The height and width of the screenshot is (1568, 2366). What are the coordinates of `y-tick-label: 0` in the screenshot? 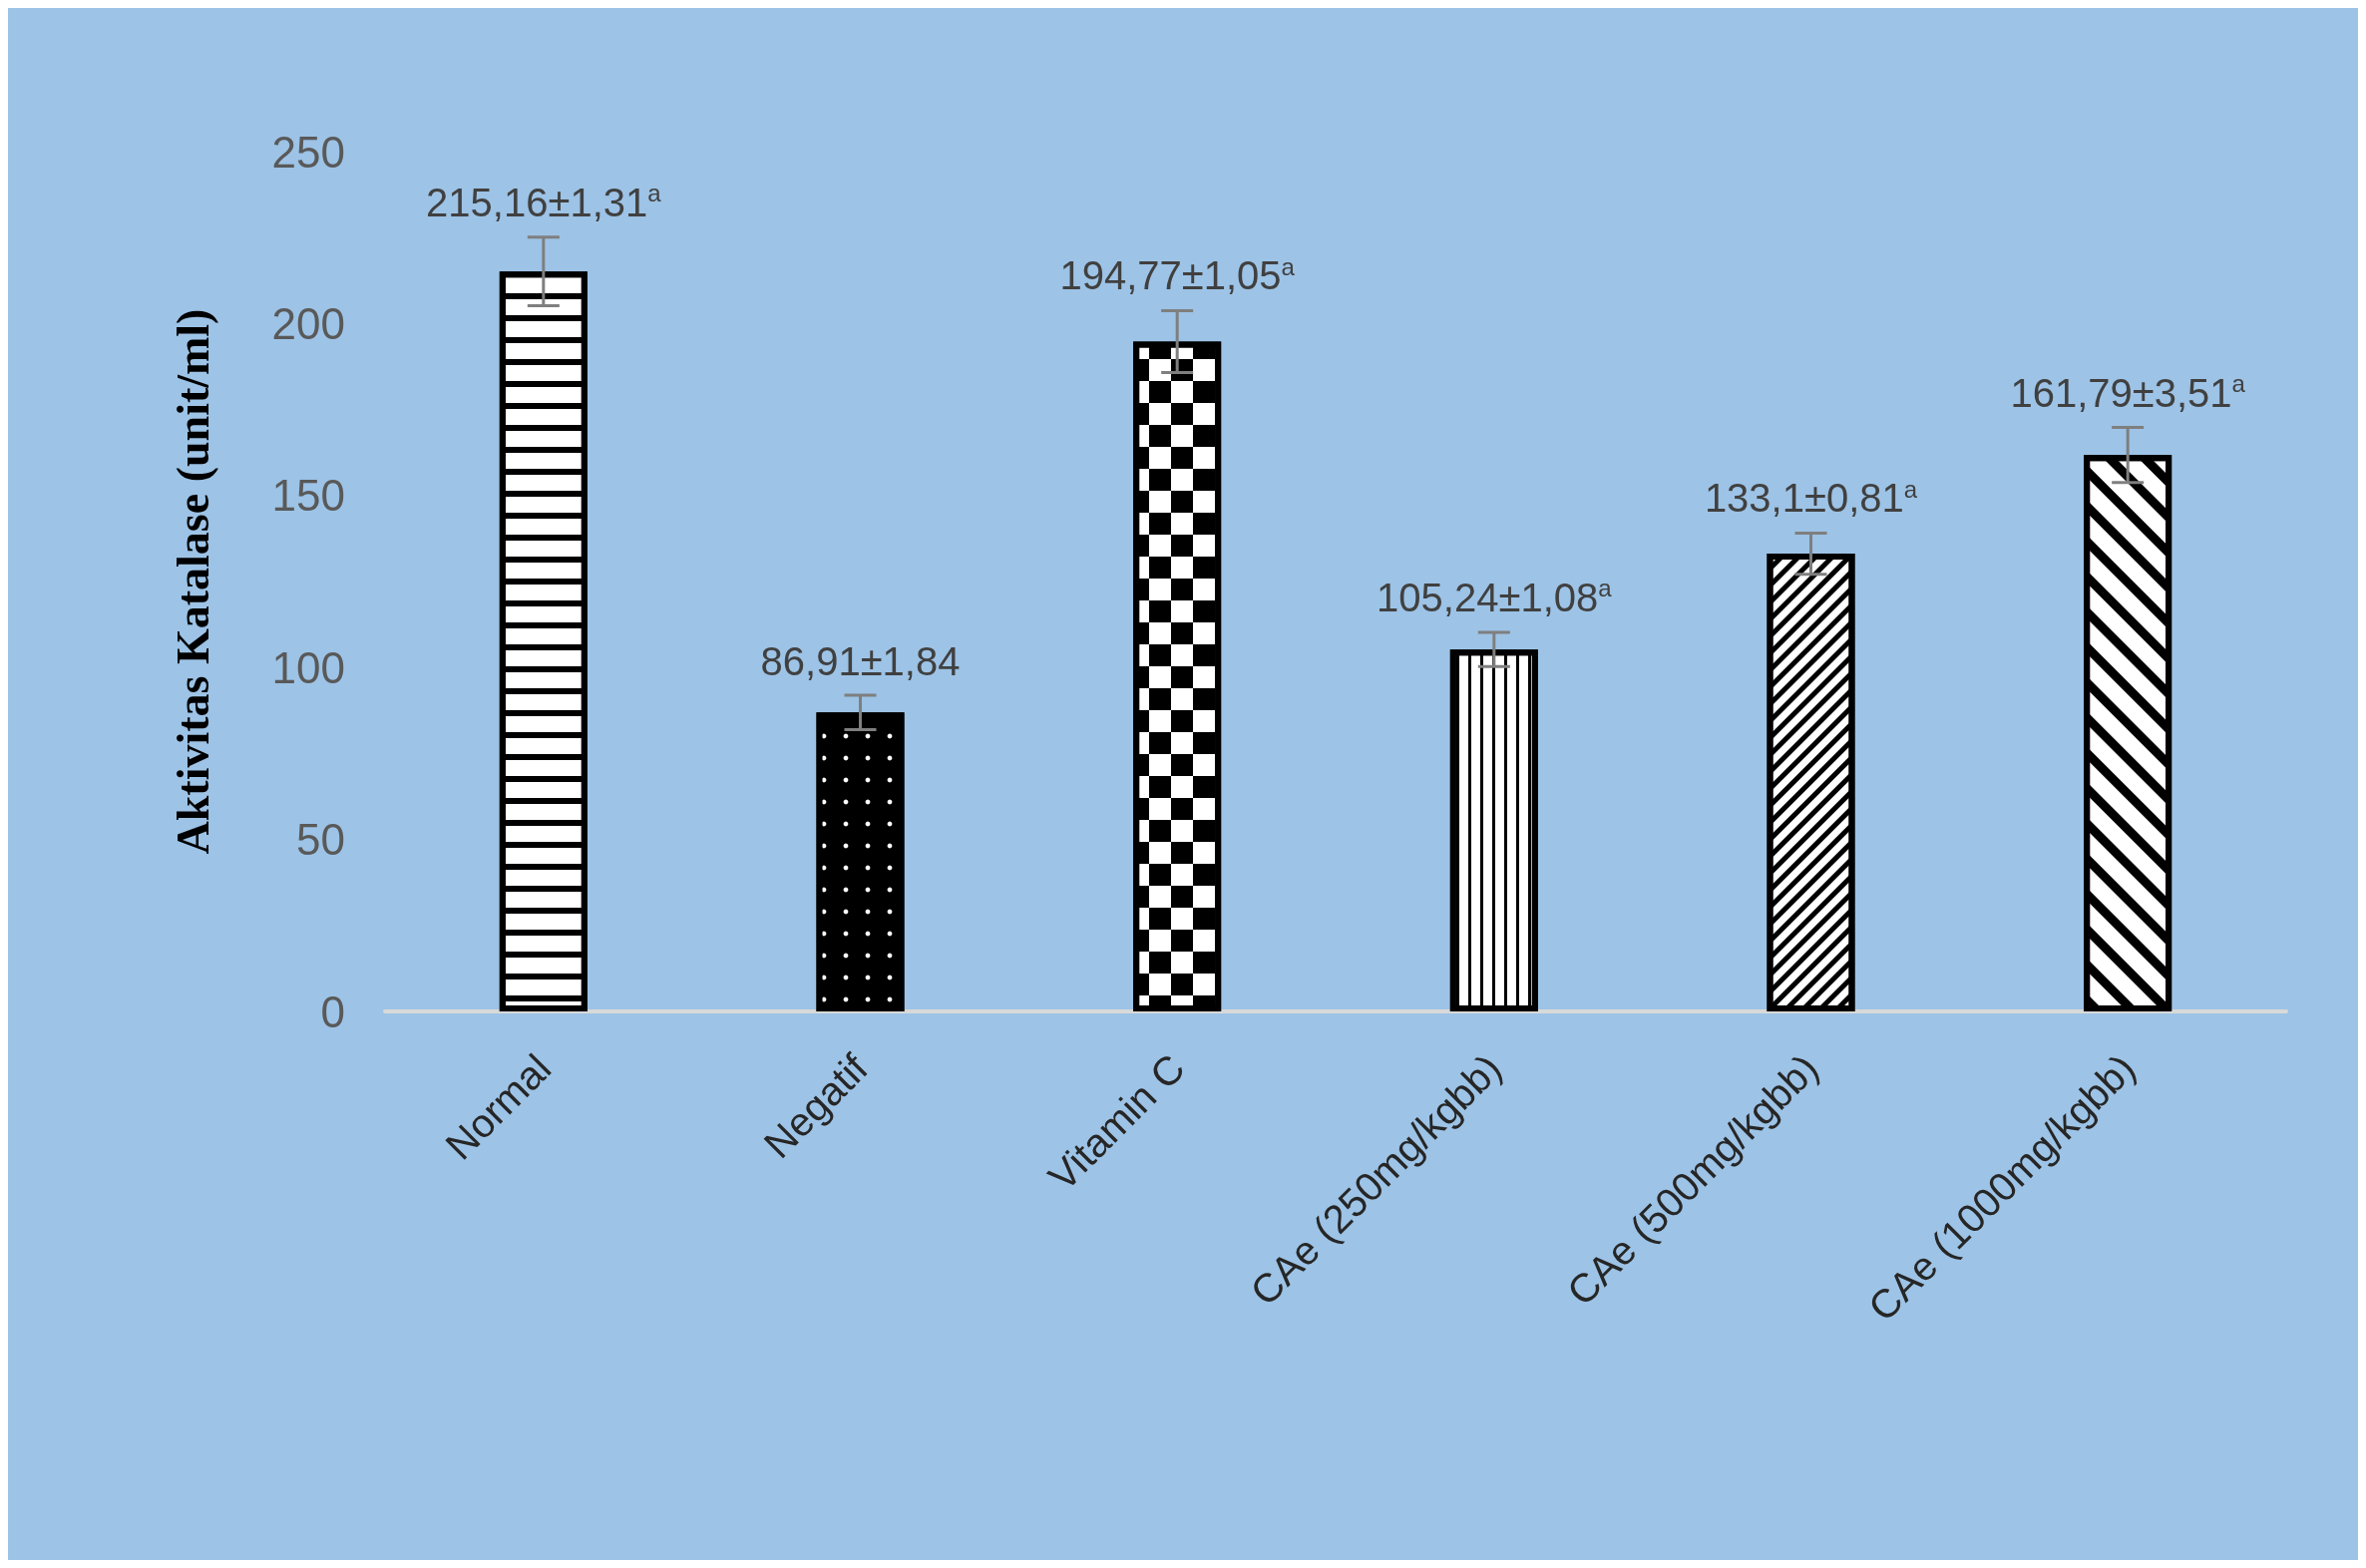 It's located at (333, 1011).